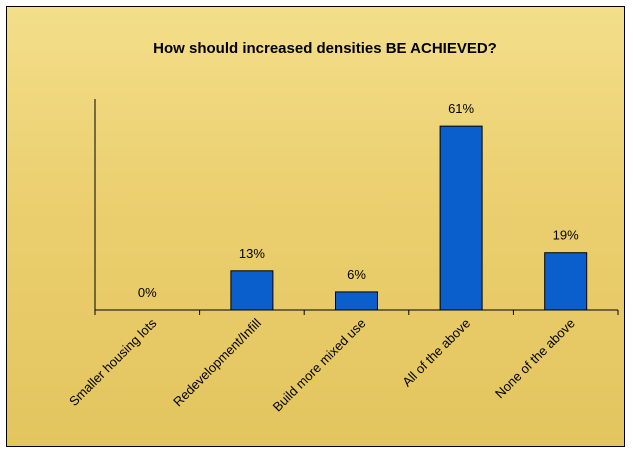 This screenshot has width=633, height=455. Describe the element at coordinates (217, 362) in the screenshot. I see `category-label: Redevelopment/Infill` at that location.